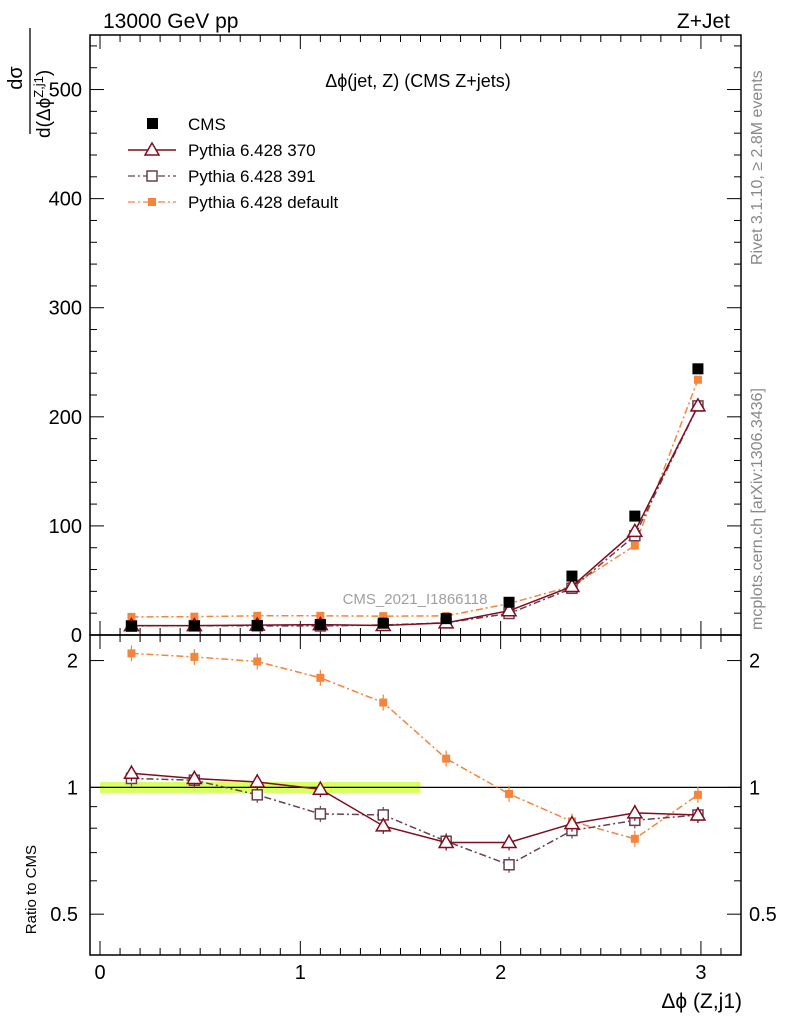  I want to click on main-y-tick-label: 300, so click(65, 309).